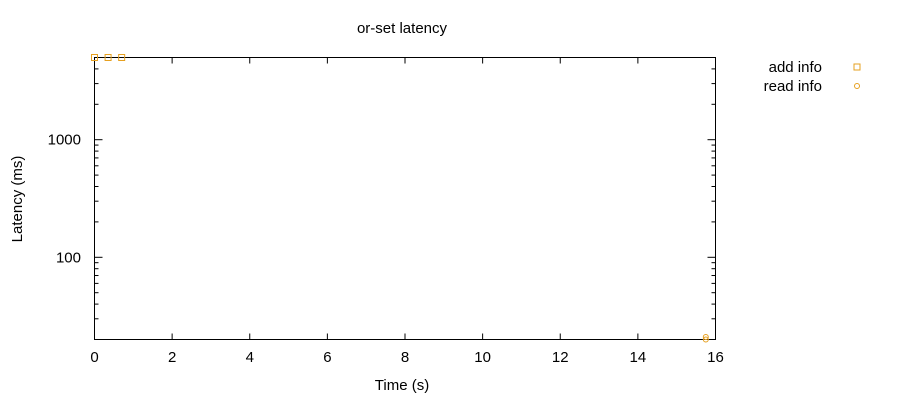 Image resolution: width=900 pixels, height=400 pixels. What do you see at coordinates (402, 385) in the screenshot?
I see `x-axis-label: Time (s)` at bounding box center [402, 385].